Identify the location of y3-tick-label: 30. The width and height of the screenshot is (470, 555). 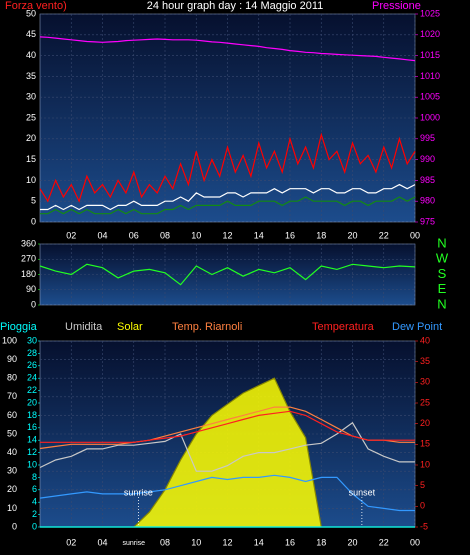
(32, 340).